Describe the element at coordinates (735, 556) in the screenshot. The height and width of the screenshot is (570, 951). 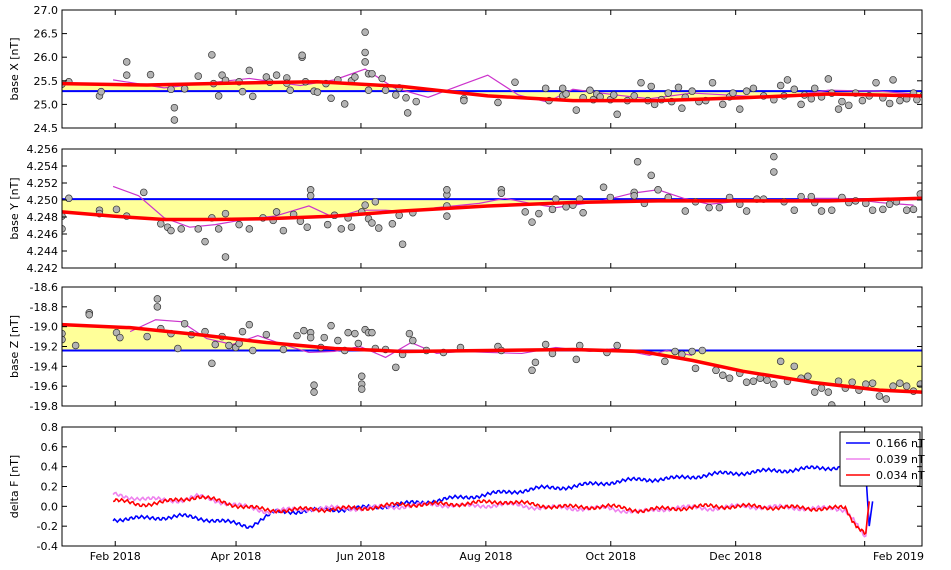
I see `x-tick-label: Dec 2018` at that location.